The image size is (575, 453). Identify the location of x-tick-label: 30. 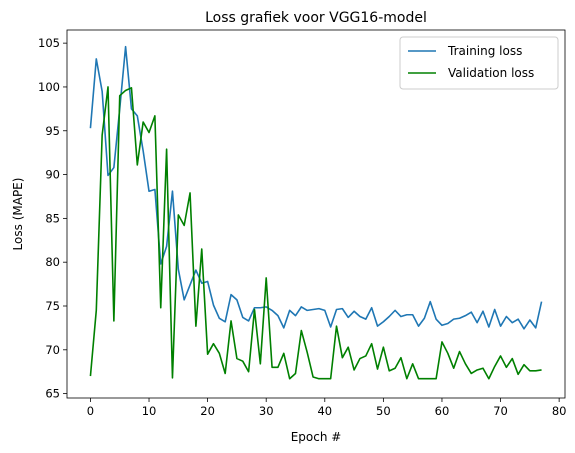
(266, 411).